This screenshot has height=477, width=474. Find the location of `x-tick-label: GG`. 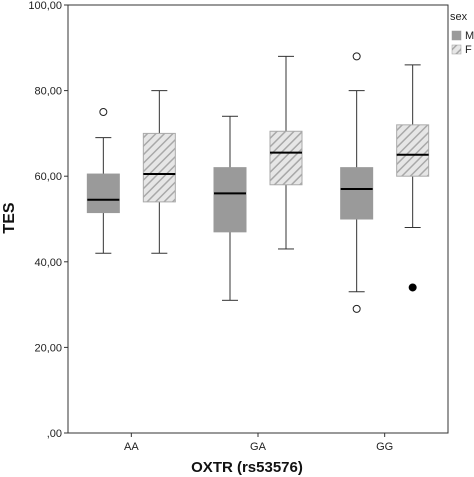

x-tick-label: GG is located at coordinates (384, 447).